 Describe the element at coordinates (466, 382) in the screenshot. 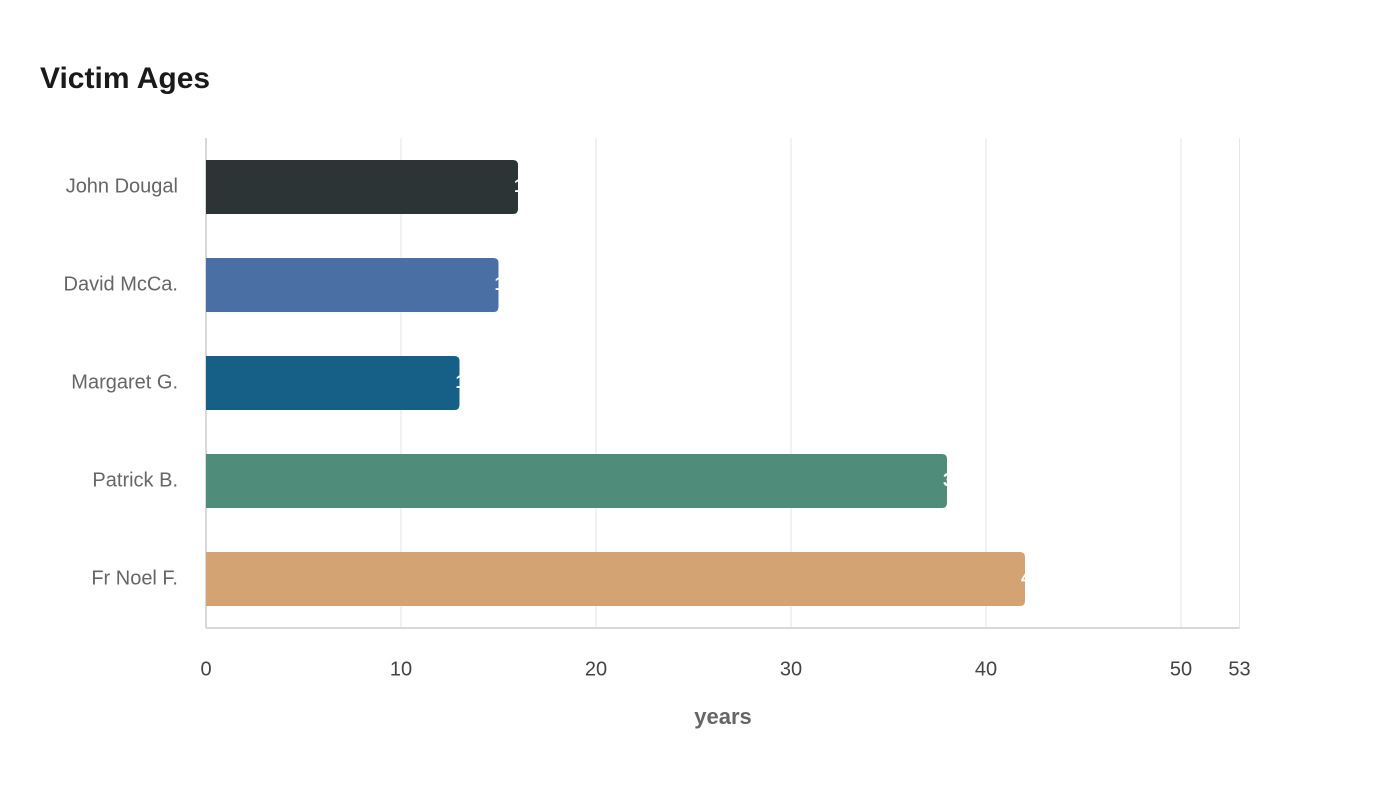

I see `value-label: 13` at that location.